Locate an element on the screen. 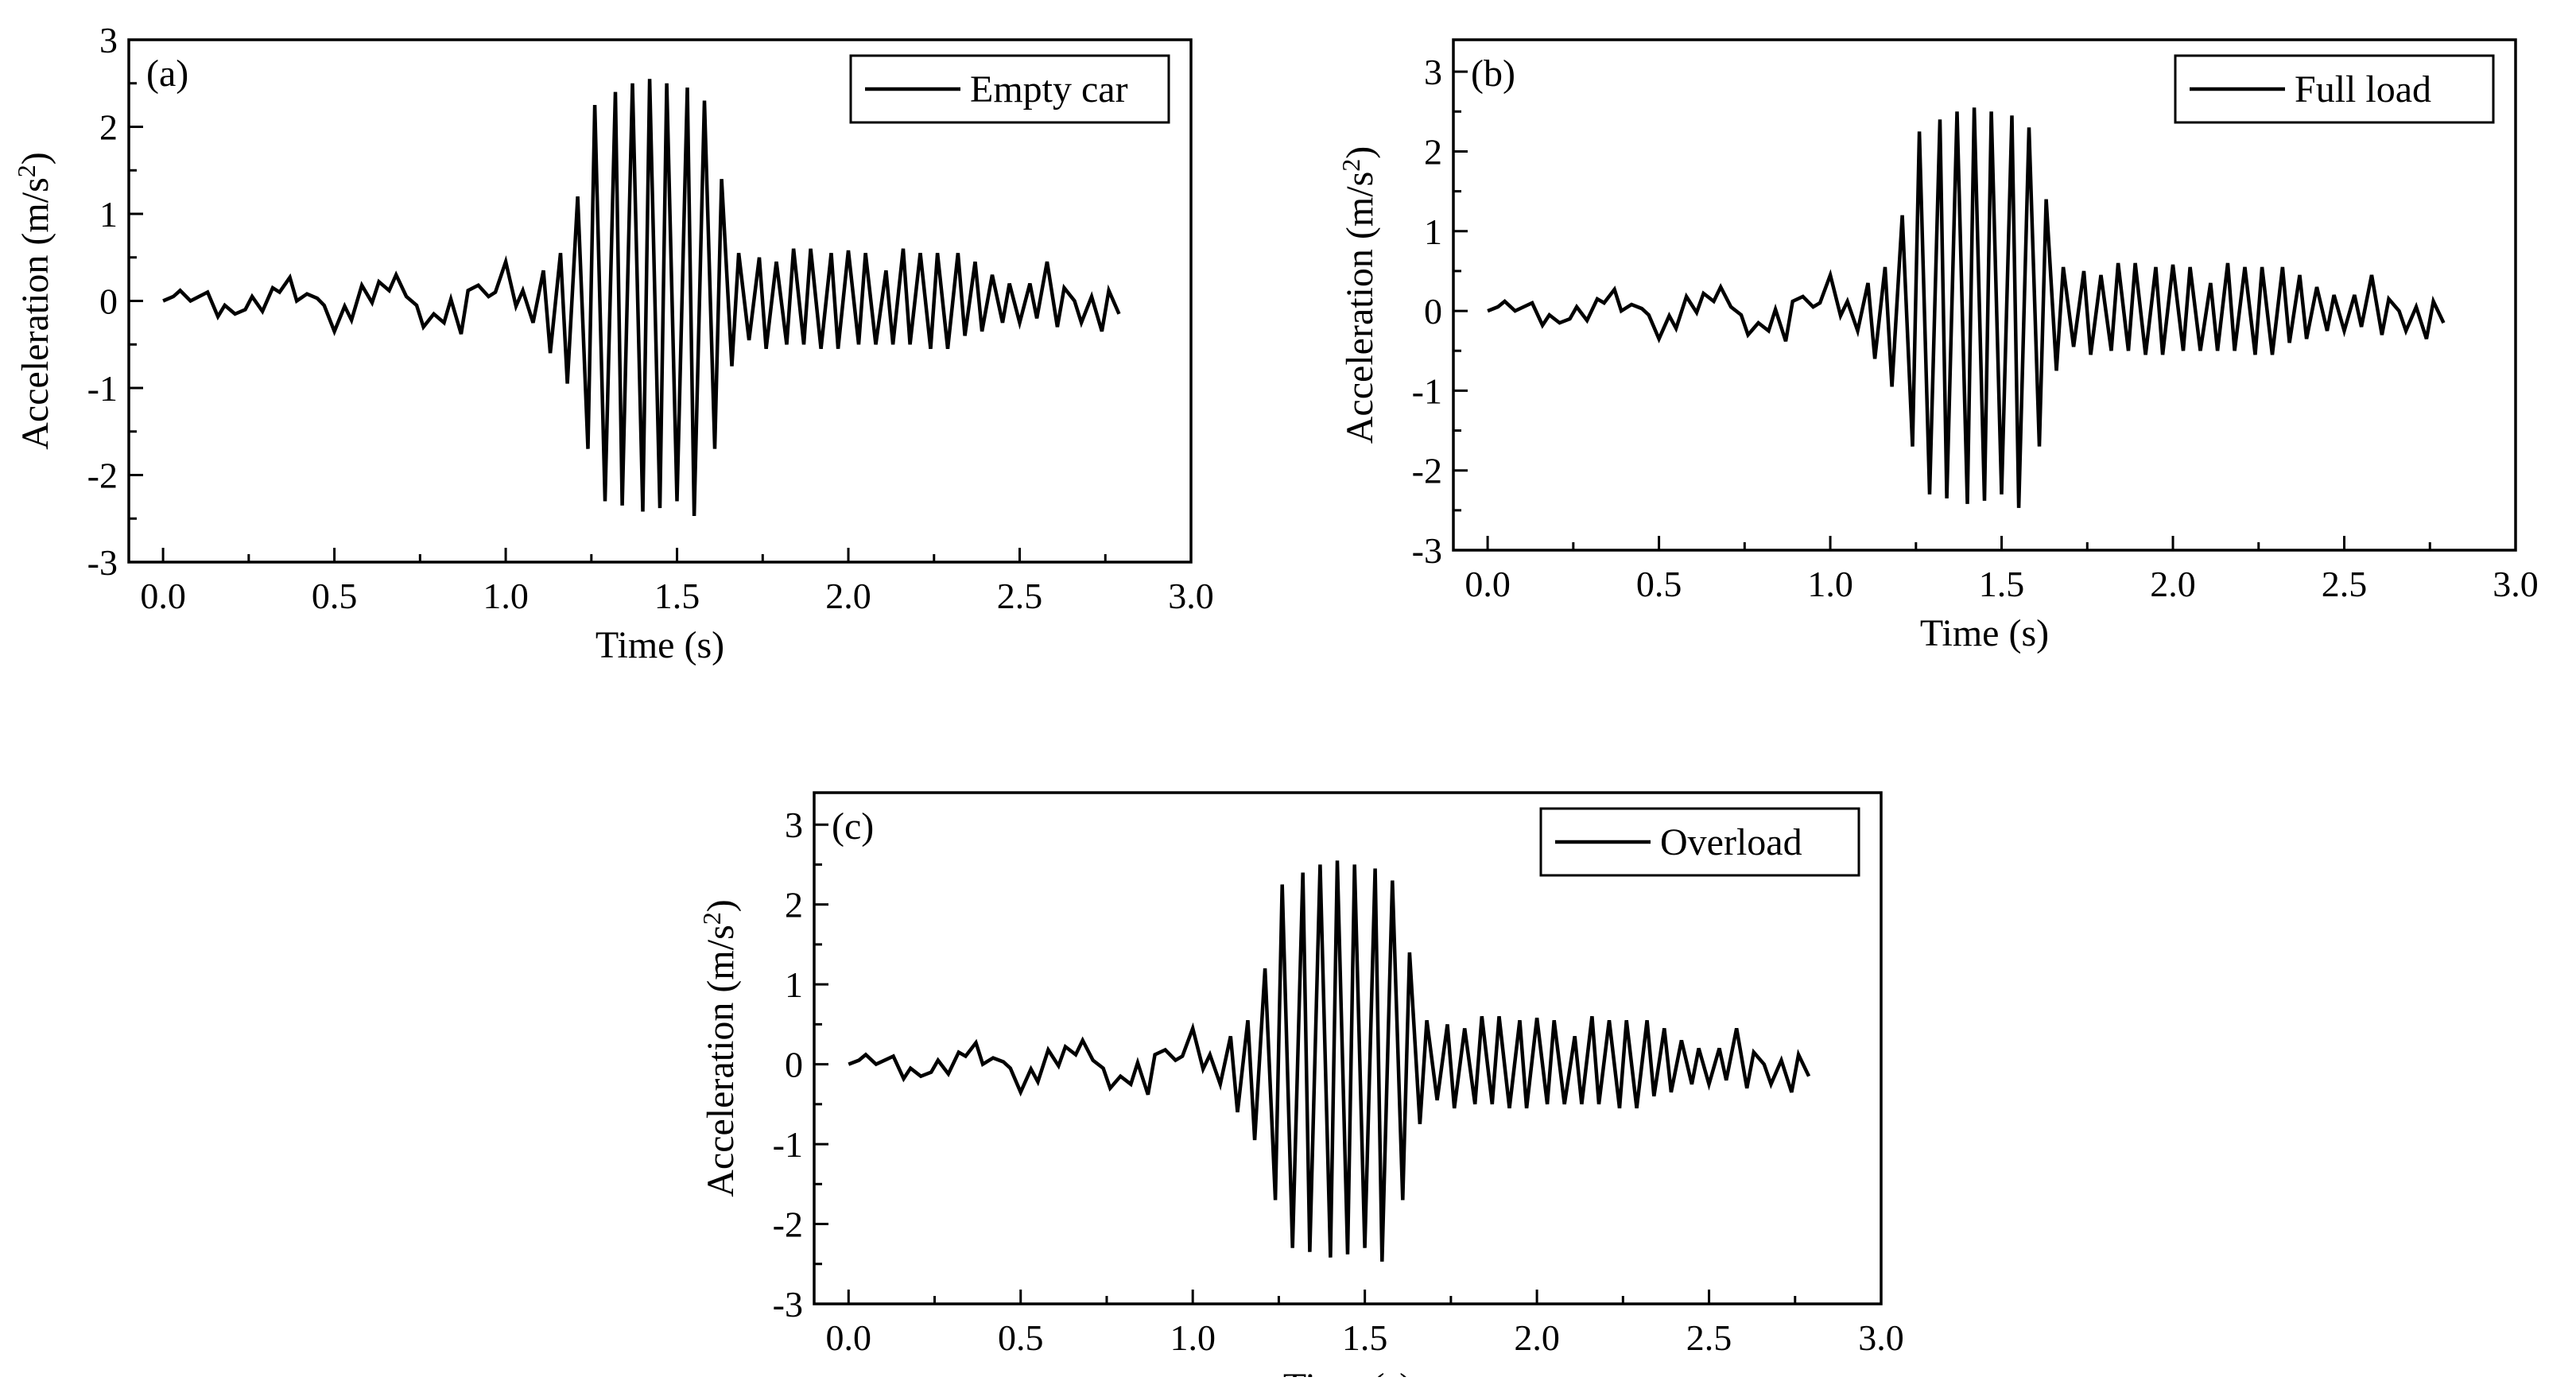 The width and height of the screenshot is (2576, 1381). legend: Empty car is located at coordinates (1009, 89).